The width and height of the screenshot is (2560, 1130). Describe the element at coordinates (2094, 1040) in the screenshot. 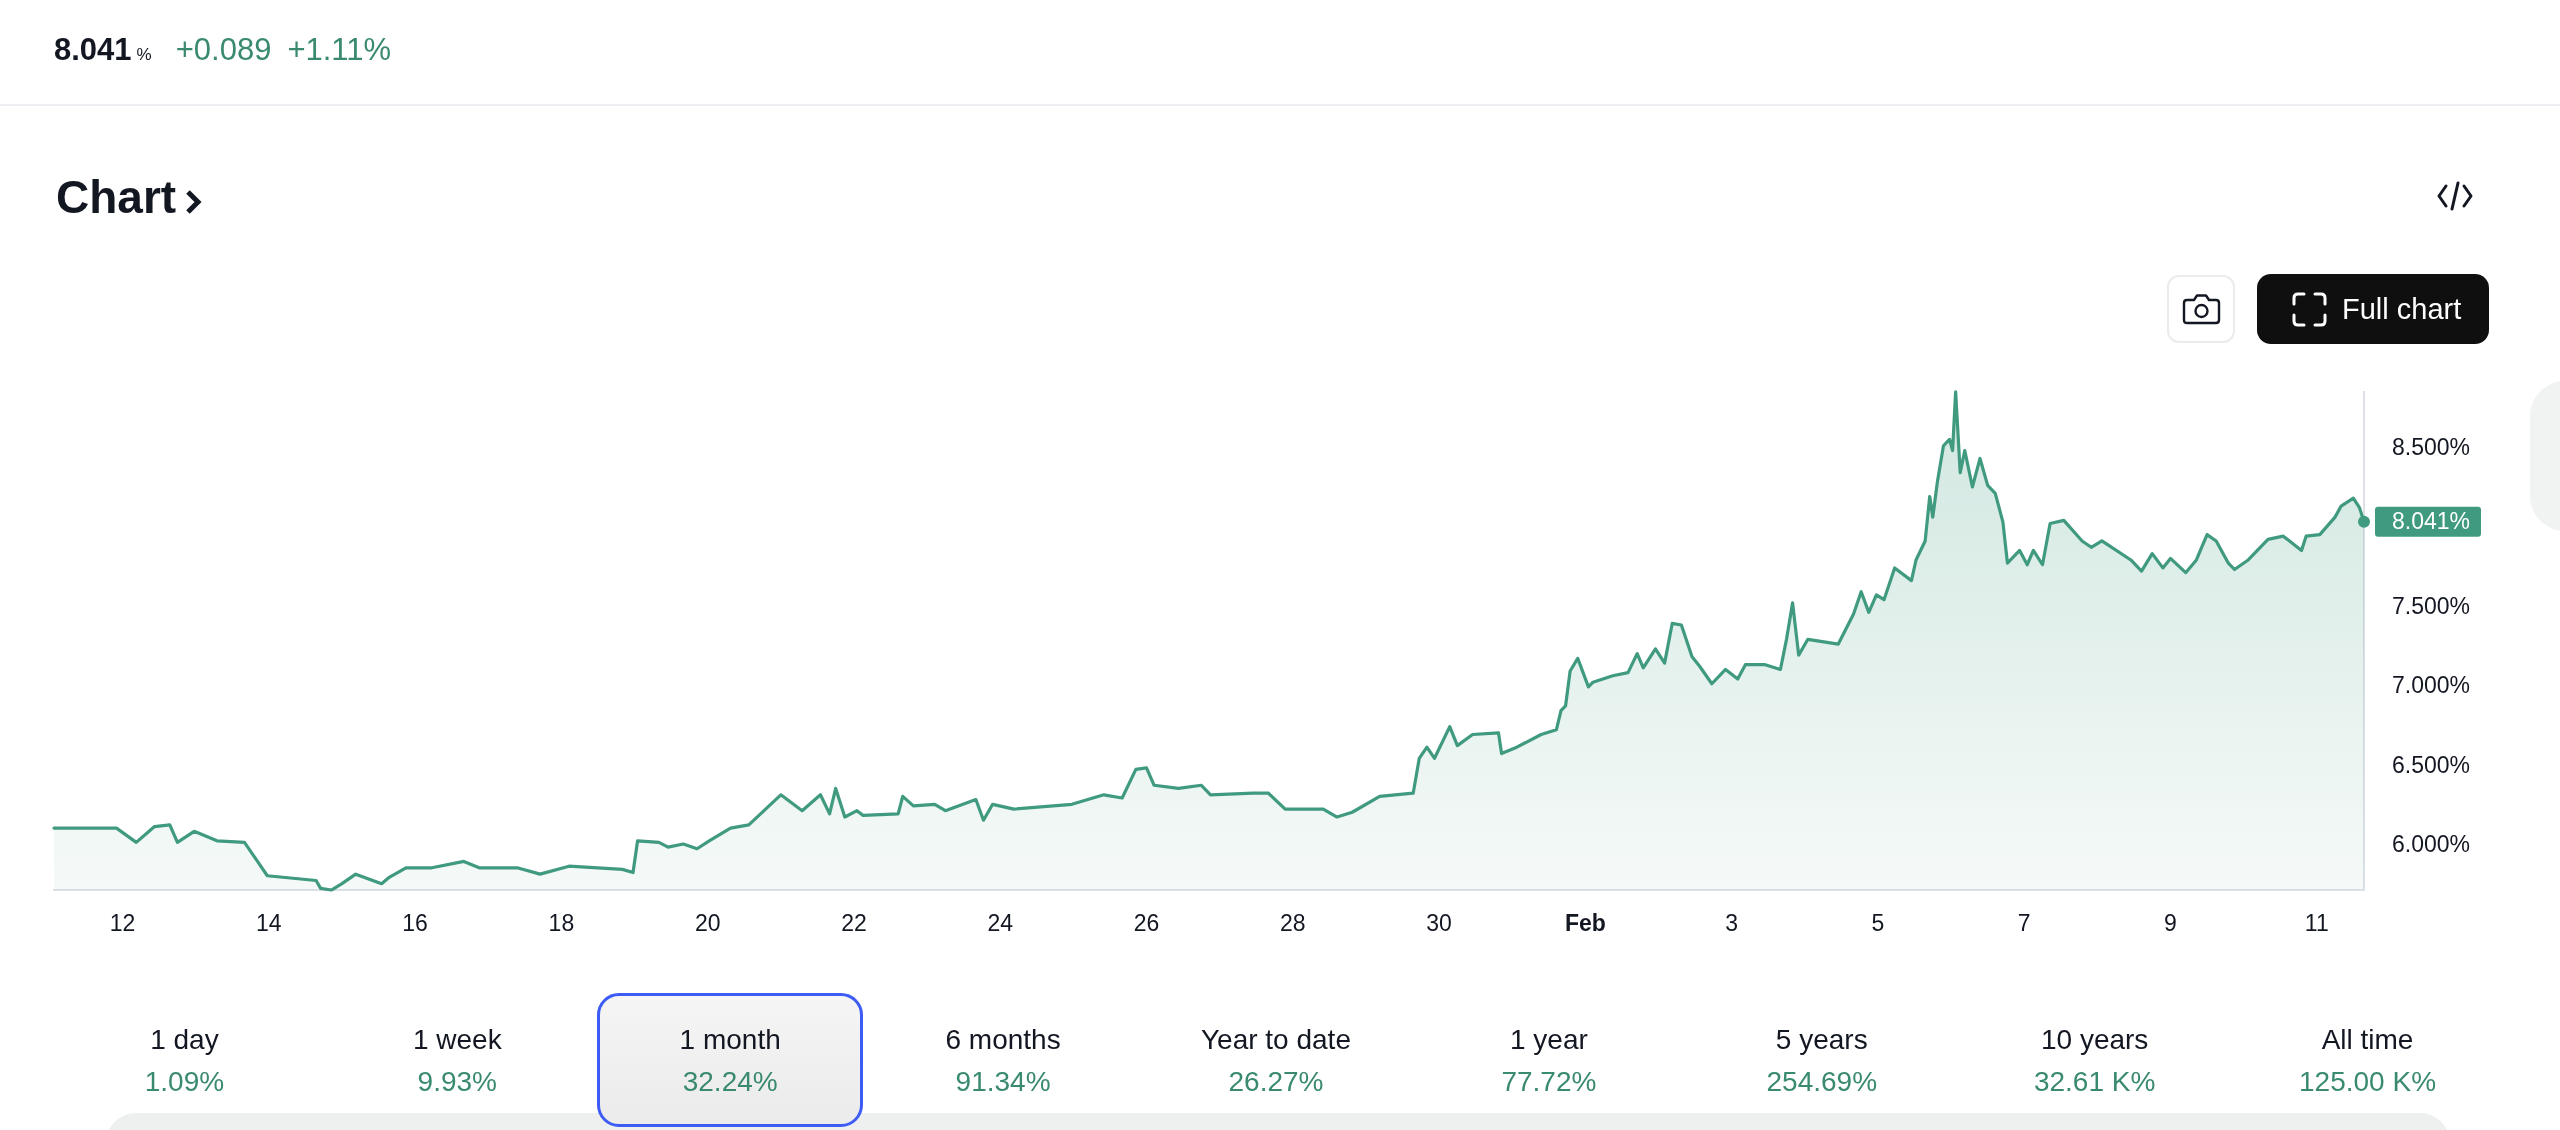

I see `text: 10 years` at that location.